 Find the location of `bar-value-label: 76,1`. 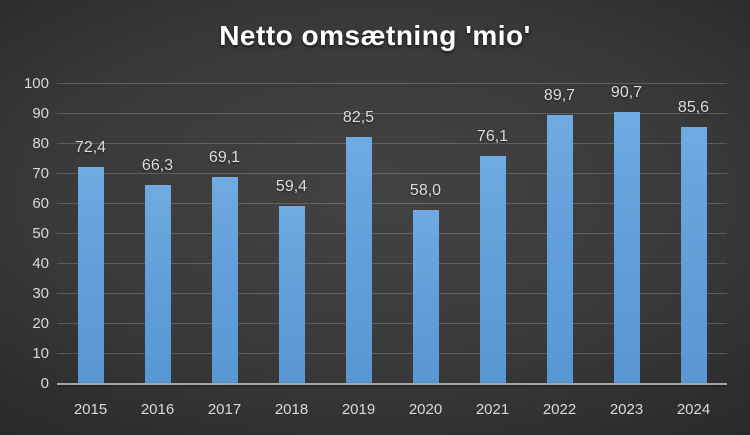

bar-value-label: 76,1 is located at coordinates (492, 136).